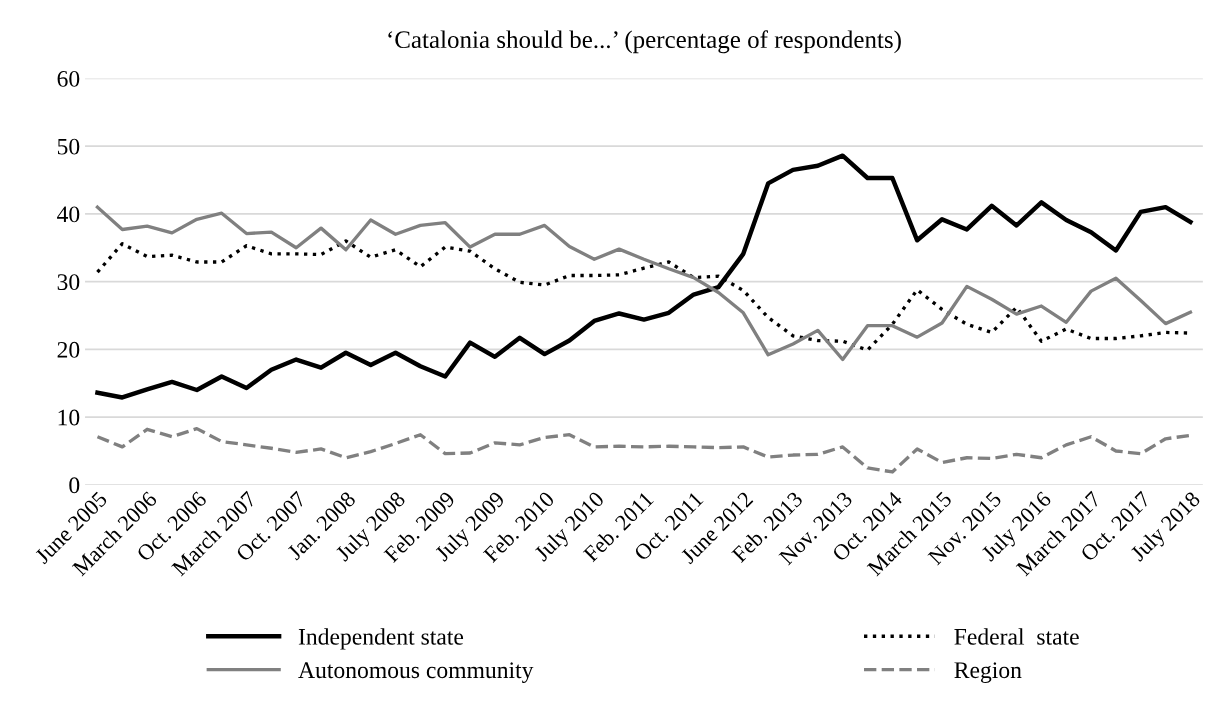 This screenshot has height=713, width=1215. I want to click on y-tick-label: 50, so click(68, 146).